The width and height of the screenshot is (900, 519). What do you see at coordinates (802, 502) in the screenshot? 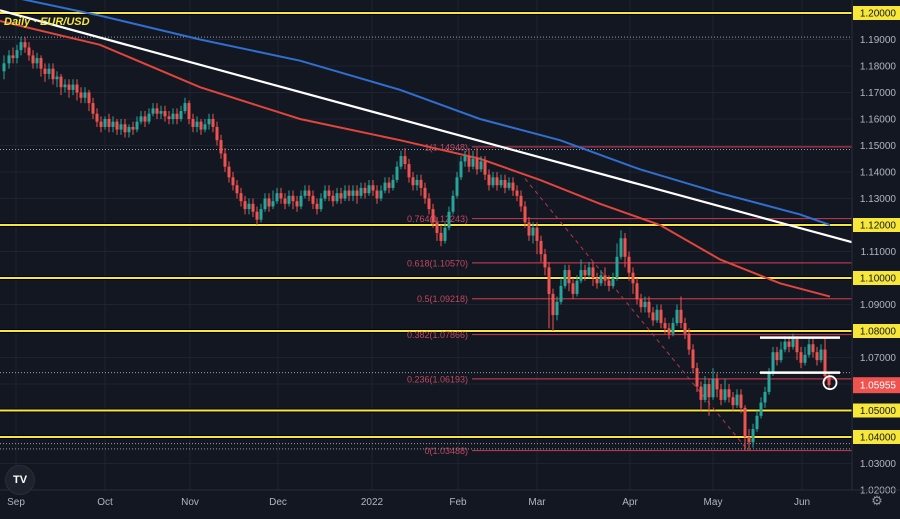
I see `time-tick-jun: Jun` at bounding box center [802, 502].